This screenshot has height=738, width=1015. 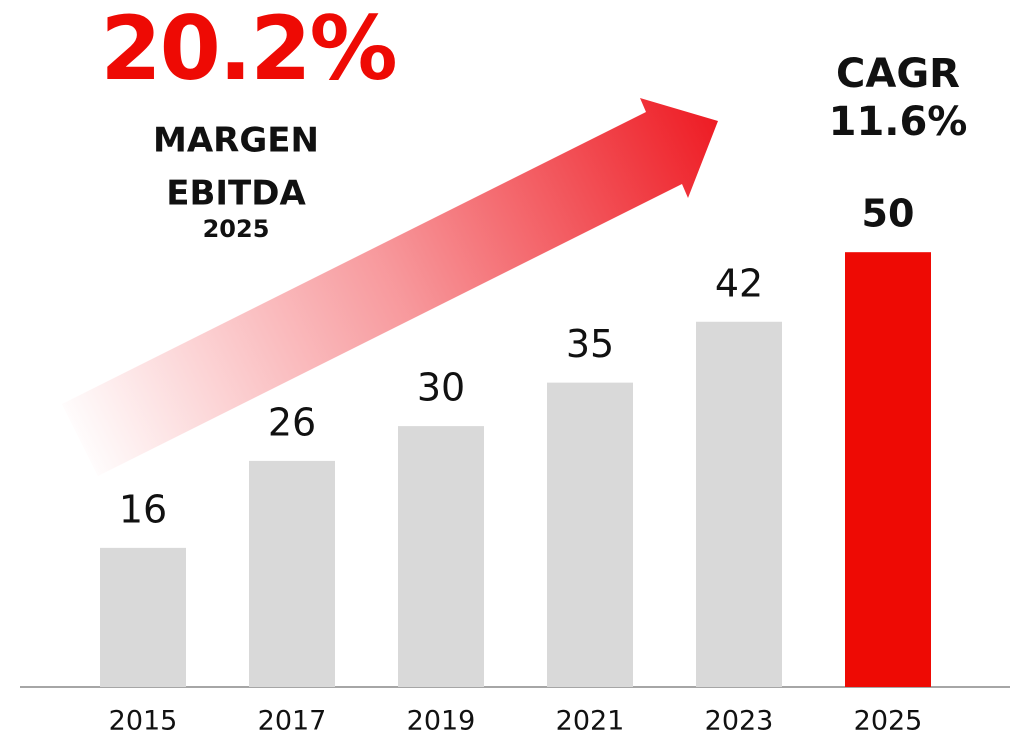 What do you see at coordinates (236, 141) in the screenshot?
I see `margin-label: MARGEN` at bounding box center [236, 141].